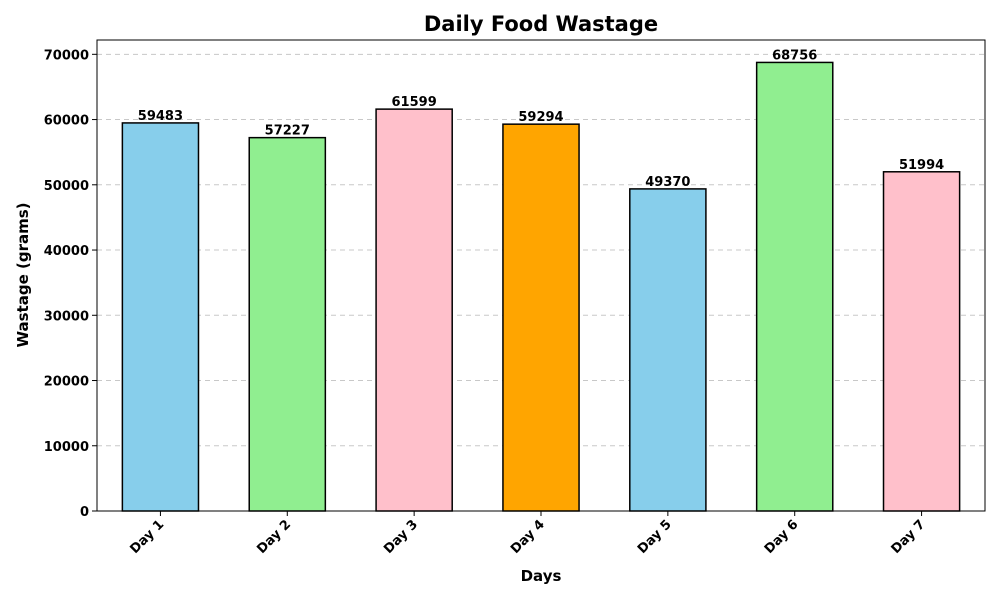 The height and width of the screenshot is (600, 1000). I want to click on x-tick-label: Day 2, so click(274, 537).